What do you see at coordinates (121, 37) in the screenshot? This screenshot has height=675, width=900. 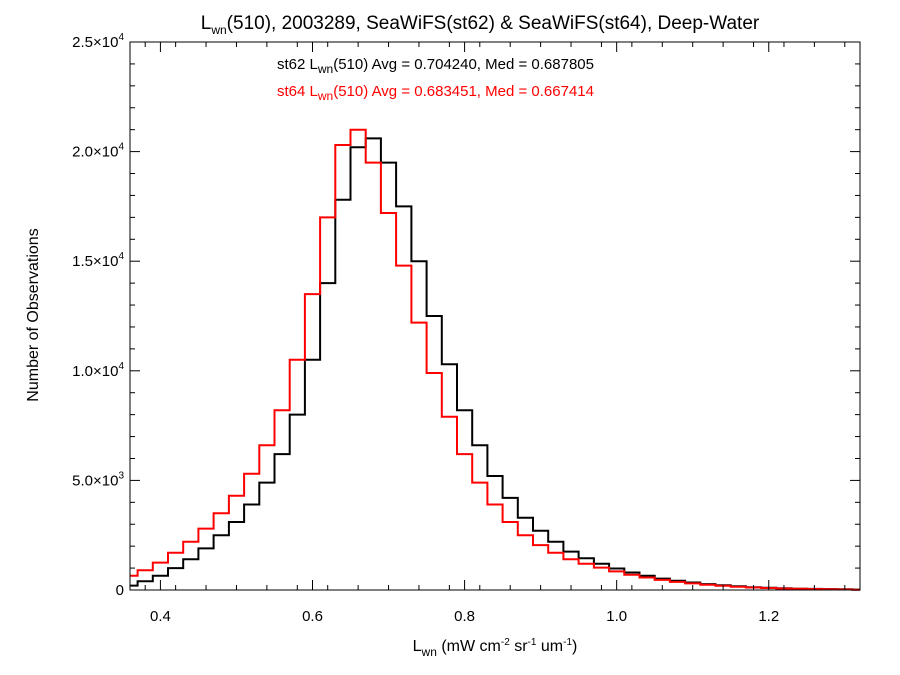 I see `y-tick-exponent-5: 4` at bounding box center [121, 37].